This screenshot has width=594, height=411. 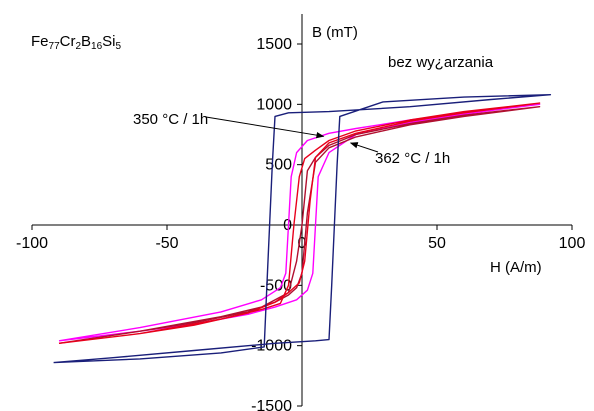 I want to click on title-part: 5, so click(x=119, y=46).